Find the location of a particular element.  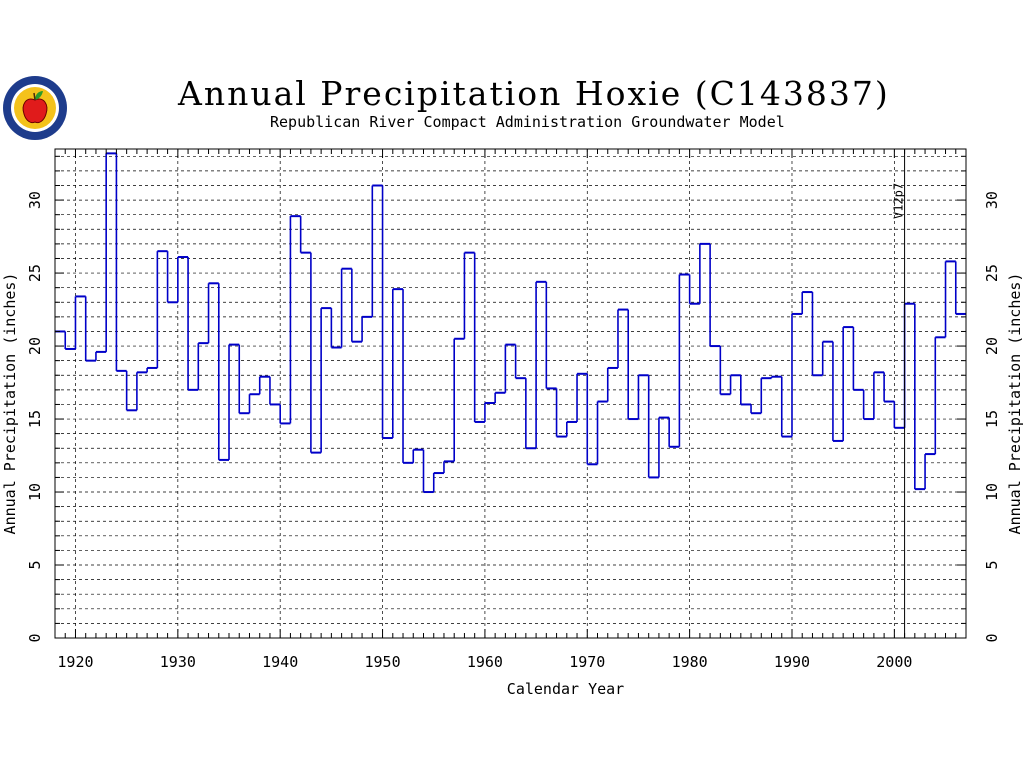

y-tick-label-left: 10 is located at coordinates (35, 492).